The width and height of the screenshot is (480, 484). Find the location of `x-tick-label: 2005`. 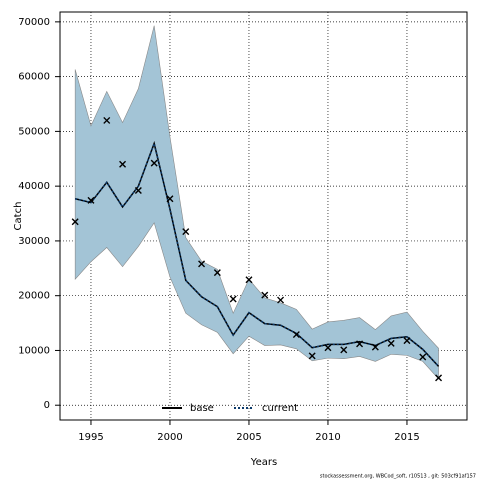

x-tick-label: 2005 is located at coordinates (248, 437).